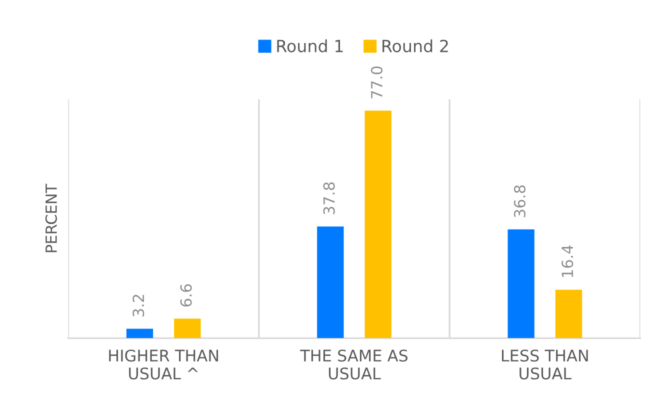 This screenshot has width=669, height=405. Describe the element at coordinates (354, 365) in the screenshot. I see `x-tick-label: THE SAME AS USUAL` at that location.